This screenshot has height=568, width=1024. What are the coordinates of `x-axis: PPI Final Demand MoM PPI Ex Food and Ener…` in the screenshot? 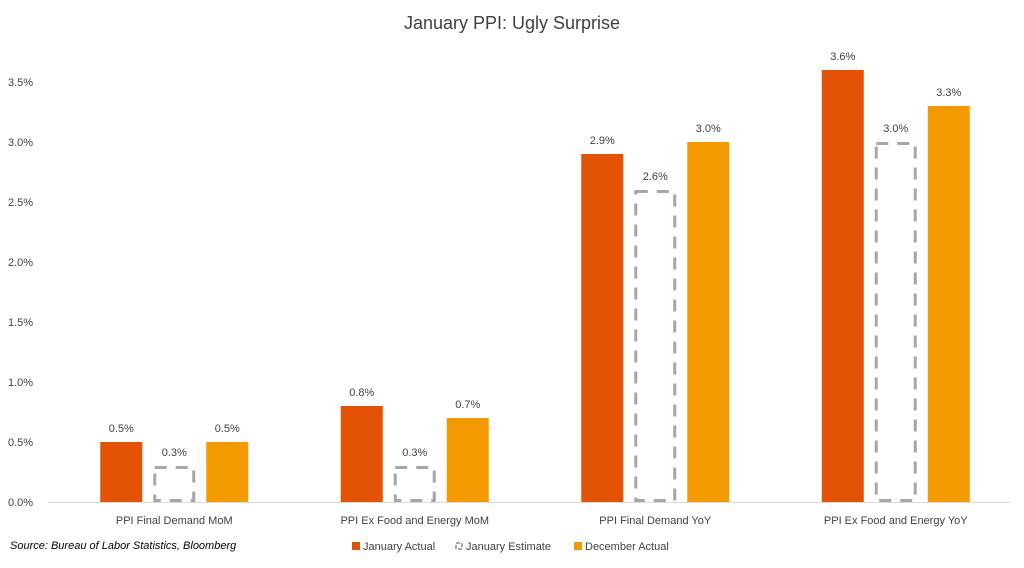 It's located at (542, 521).